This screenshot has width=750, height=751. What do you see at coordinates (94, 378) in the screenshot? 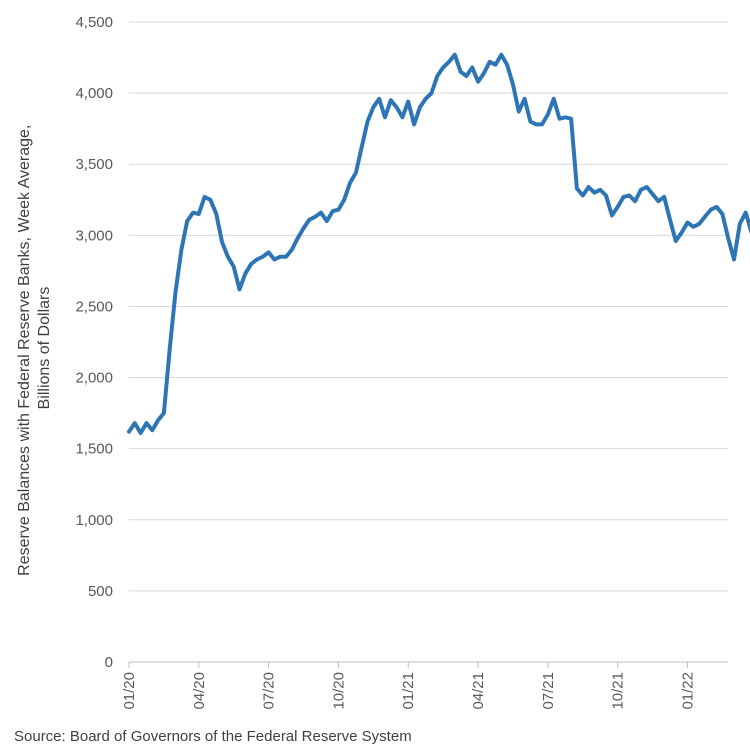
I see `y-tick-label: 2,000` at bounding box center [94, 378].